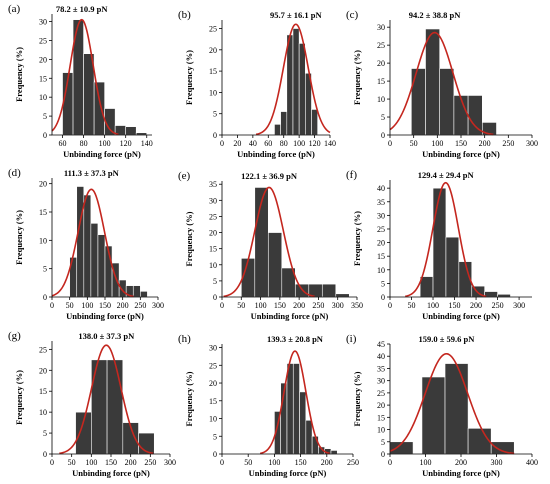 This screenshot has height=484, width=550. I want to click on panel-letter: (i), so click(351, 339).